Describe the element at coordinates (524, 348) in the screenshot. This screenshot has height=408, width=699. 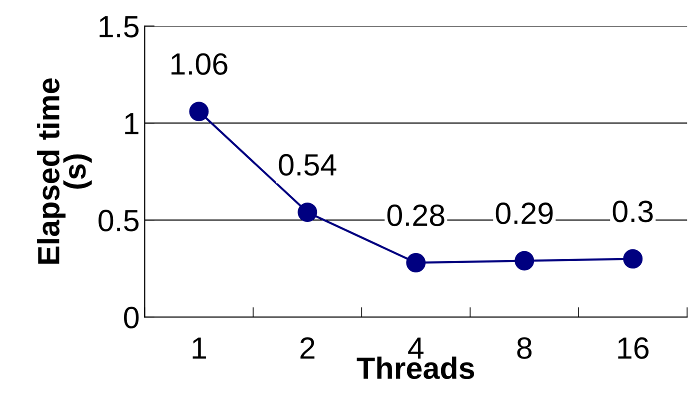
I see `x-tick-label: 8` at that location.